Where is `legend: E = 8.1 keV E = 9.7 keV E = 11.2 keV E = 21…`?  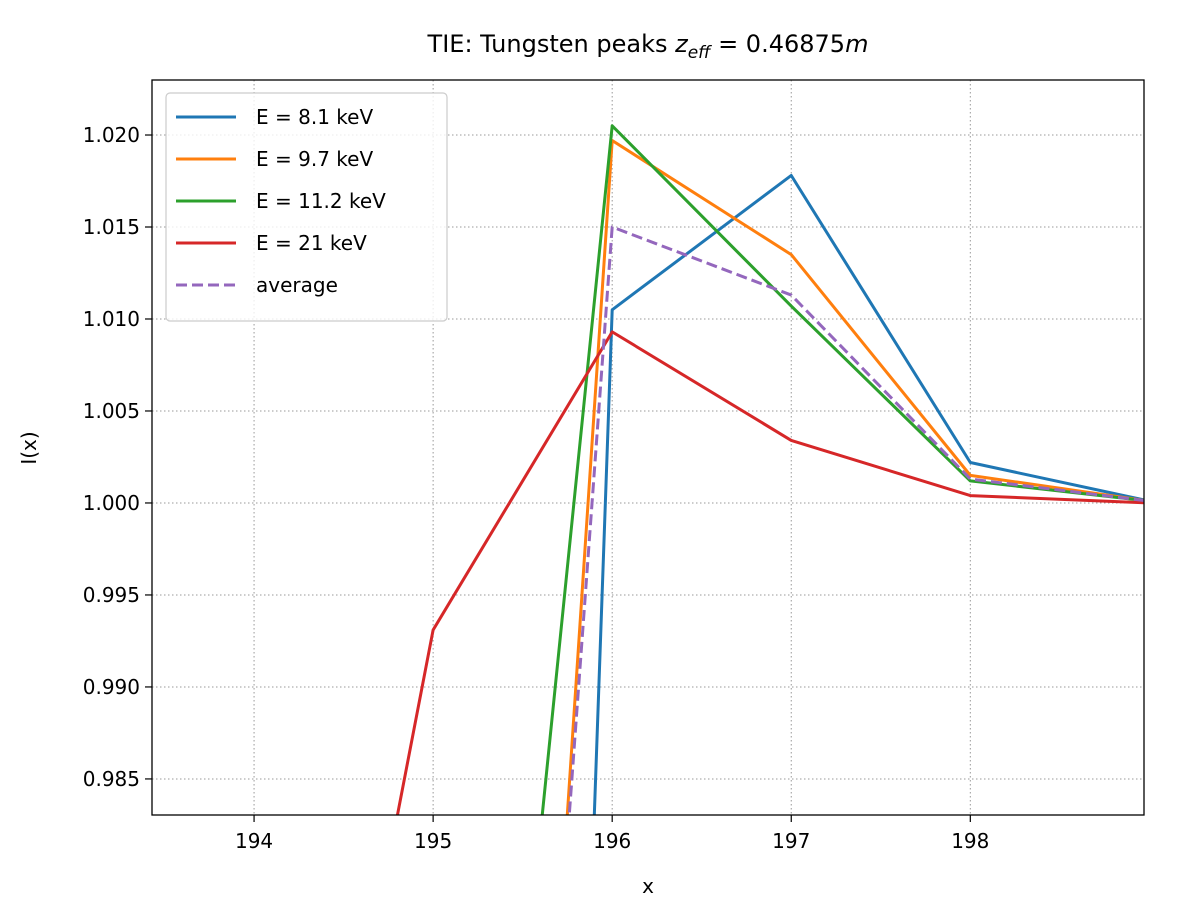 legend: E = 8.1 keV E = 9.7 keV E = 11.2 keV E = 21… is located at coordinates (306, 207).